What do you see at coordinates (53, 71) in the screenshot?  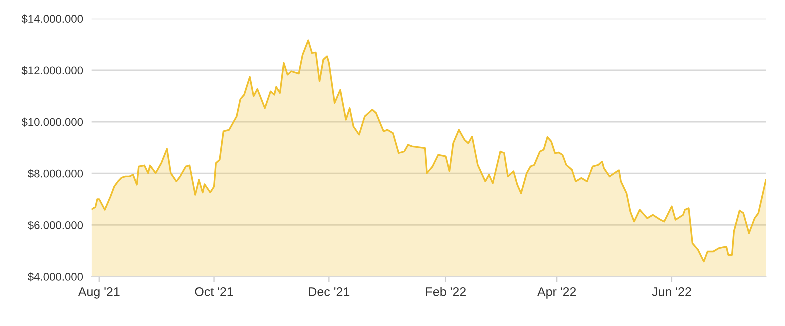 I see `y-tick-label: $12.000.000` at bounding box center [53, 71].